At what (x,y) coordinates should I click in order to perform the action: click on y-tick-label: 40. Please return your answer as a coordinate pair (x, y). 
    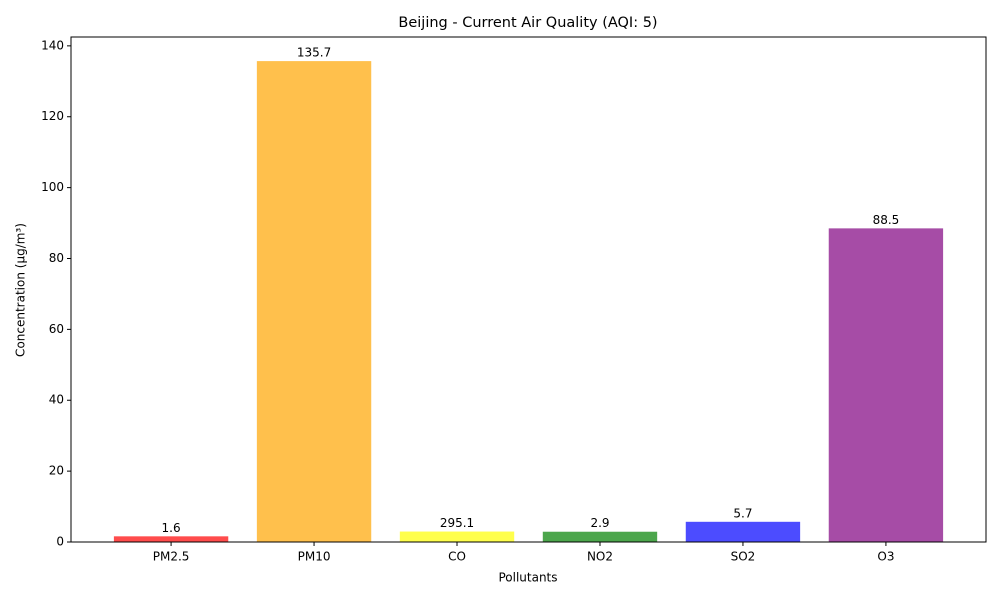
    Looking at the image, I should click on (56, 400).